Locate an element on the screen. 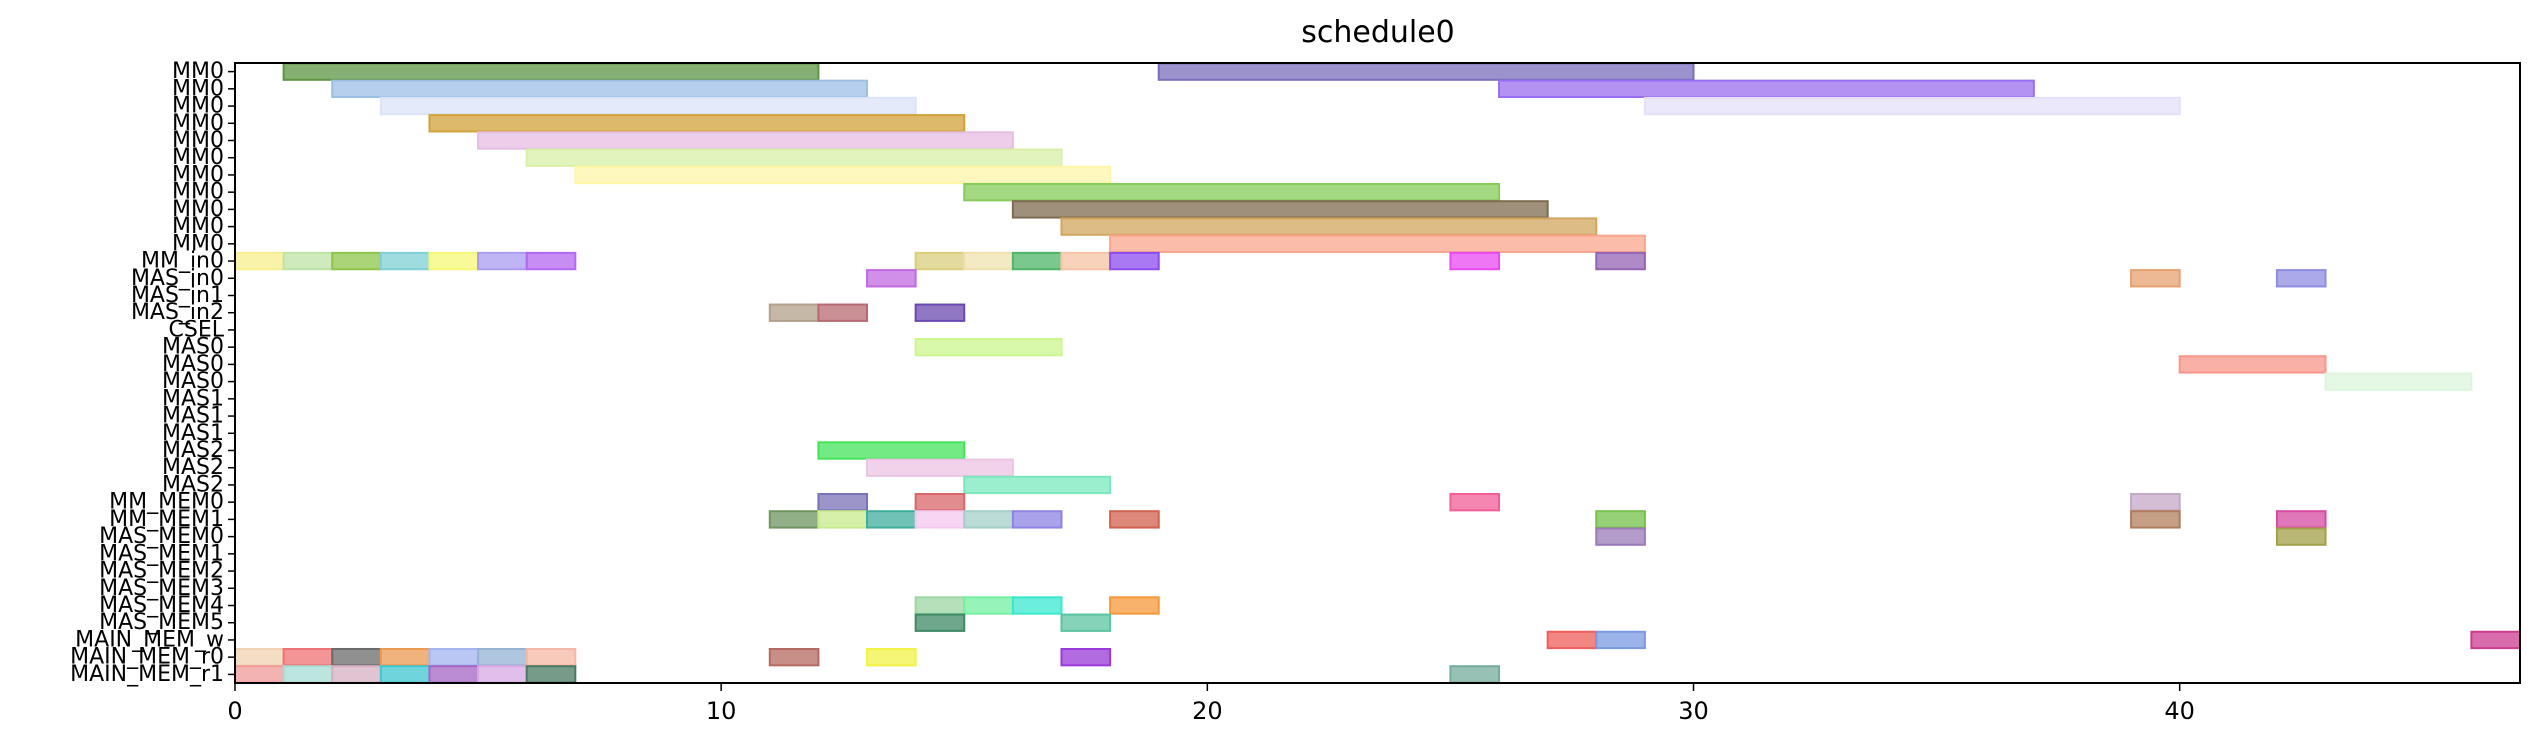 The height and width of the screenshot is (746, 2540). x-tick-label: 20 is located at coordinates (1207, 711).